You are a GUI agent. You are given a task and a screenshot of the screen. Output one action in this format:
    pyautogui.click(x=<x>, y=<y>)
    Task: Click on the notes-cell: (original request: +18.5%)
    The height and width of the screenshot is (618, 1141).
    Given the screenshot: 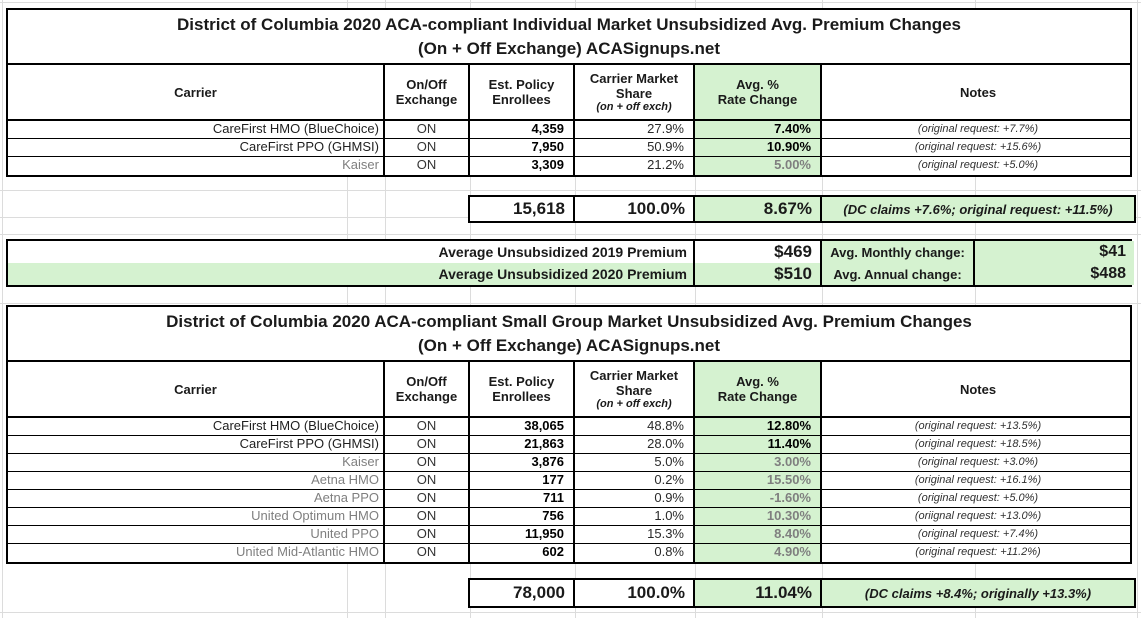 What is the action you would take?
    pyautogui.click(x=978, y=444)
    